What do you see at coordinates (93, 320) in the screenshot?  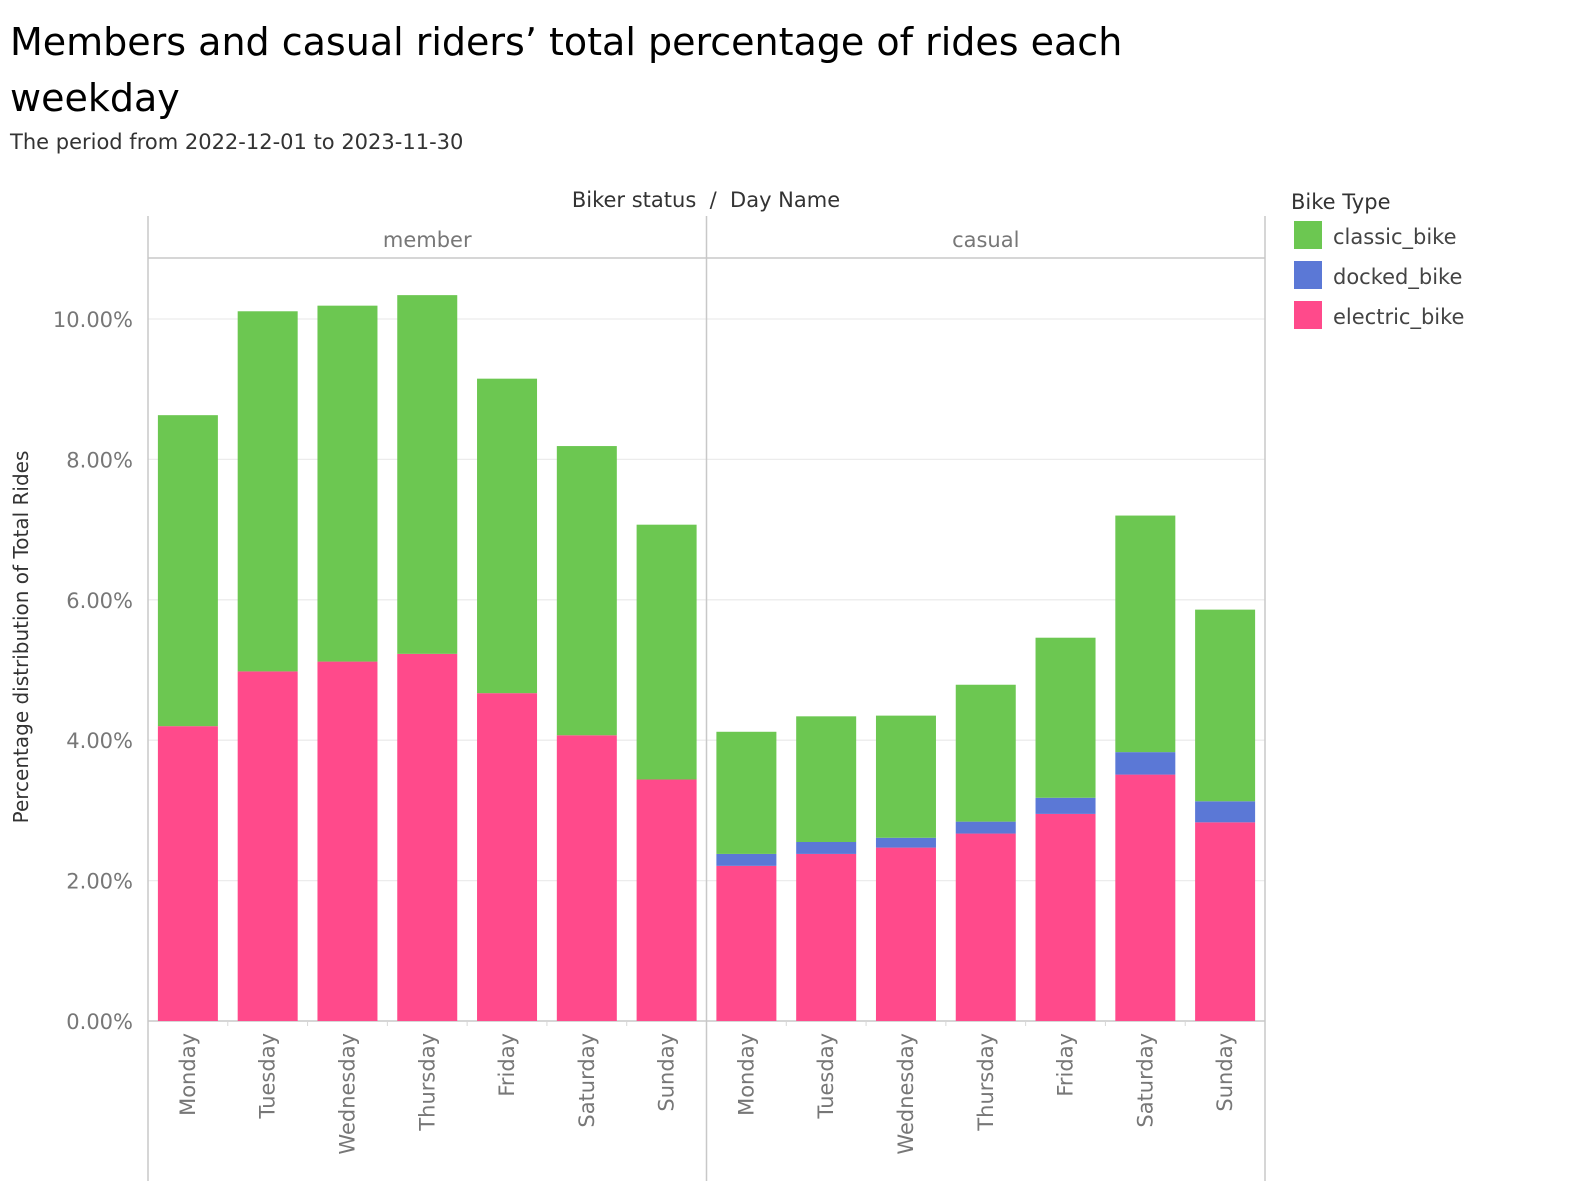 I see `y-tick-label: 10.00%` at bounding box center [93, 320].